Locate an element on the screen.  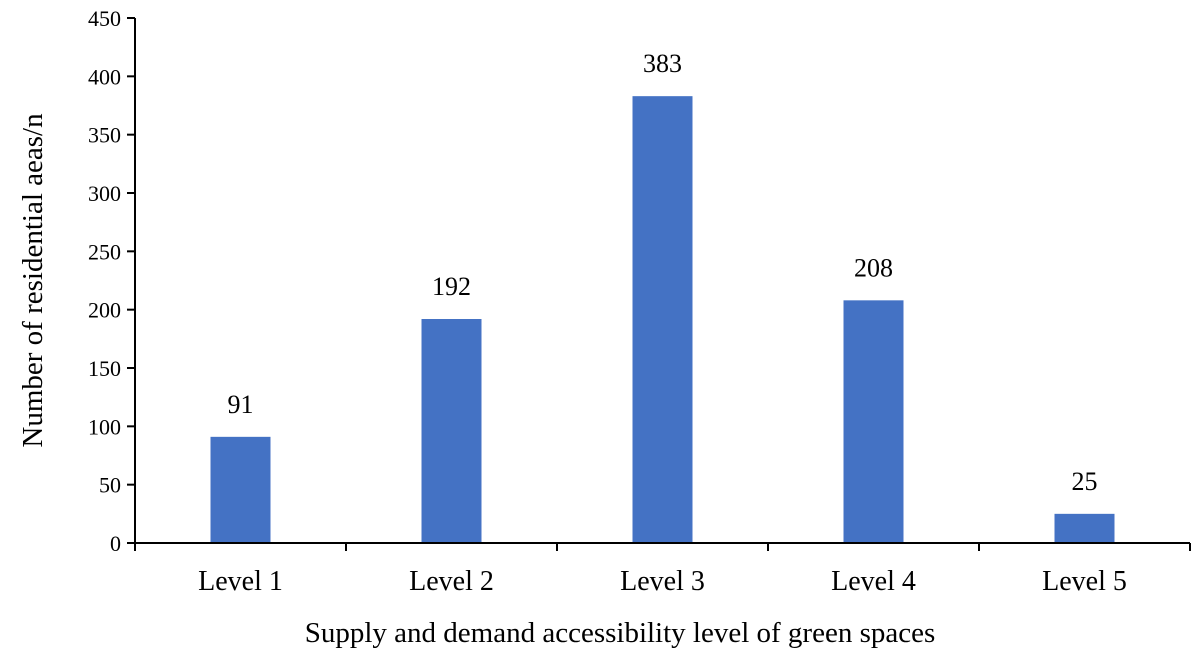
data-label: 208 is located at coordinates (873, 267).